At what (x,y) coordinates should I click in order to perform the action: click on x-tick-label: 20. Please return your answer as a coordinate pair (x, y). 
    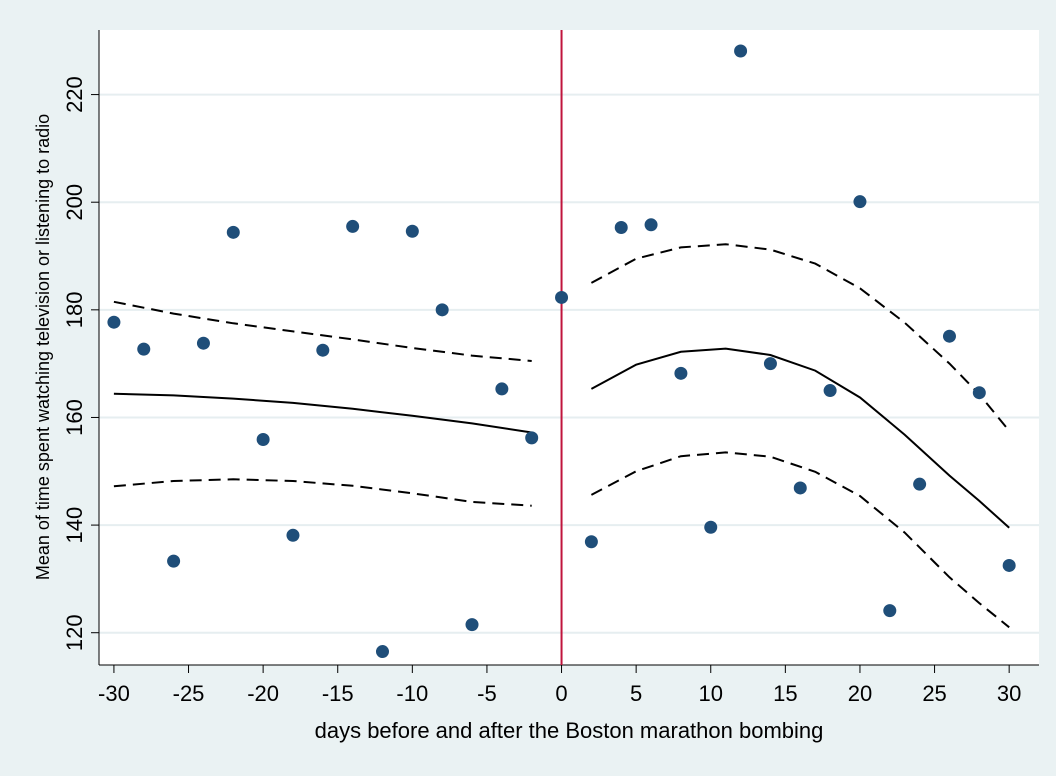
    Looking at the image, I should click on (860, 693).